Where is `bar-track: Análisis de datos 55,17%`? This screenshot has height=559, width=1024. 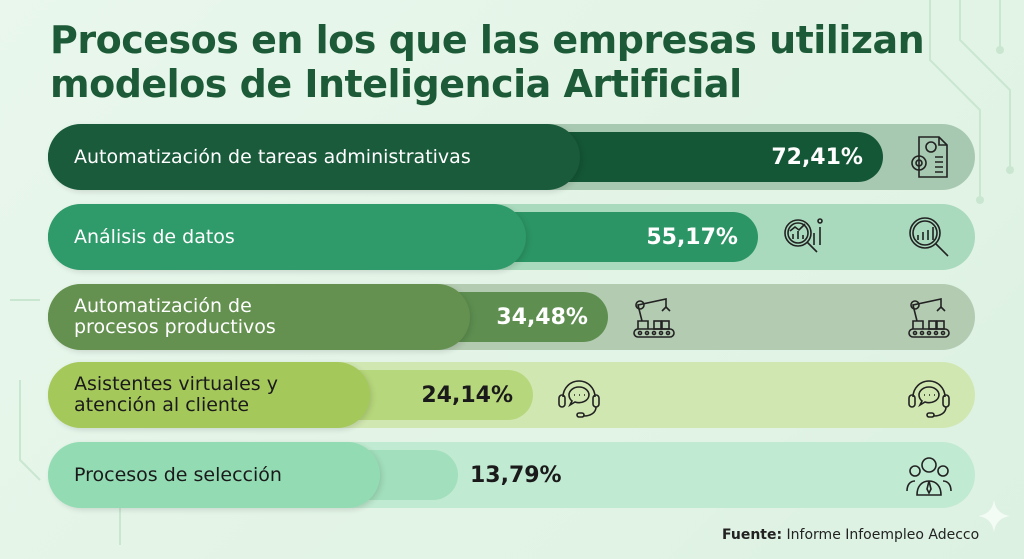
bar-track: Análisis de datos 55,17% is located at coordinates (511, 237).